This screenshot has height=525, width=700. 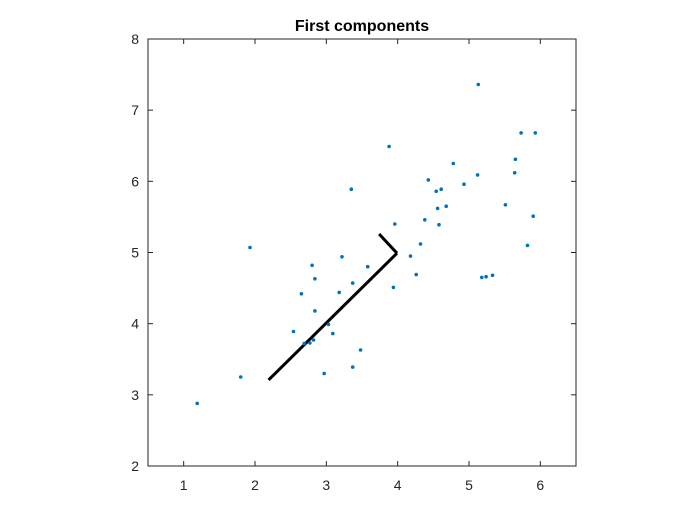 I want to click on y-tick-label: 6, so click(x=135, y=181).